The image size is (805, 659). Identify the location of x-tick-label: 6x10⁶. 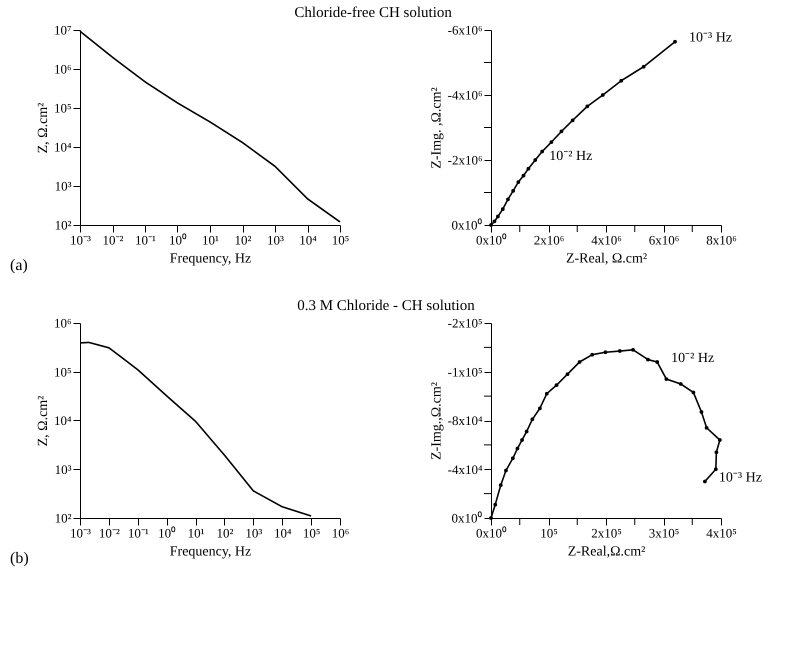
(664, 240).